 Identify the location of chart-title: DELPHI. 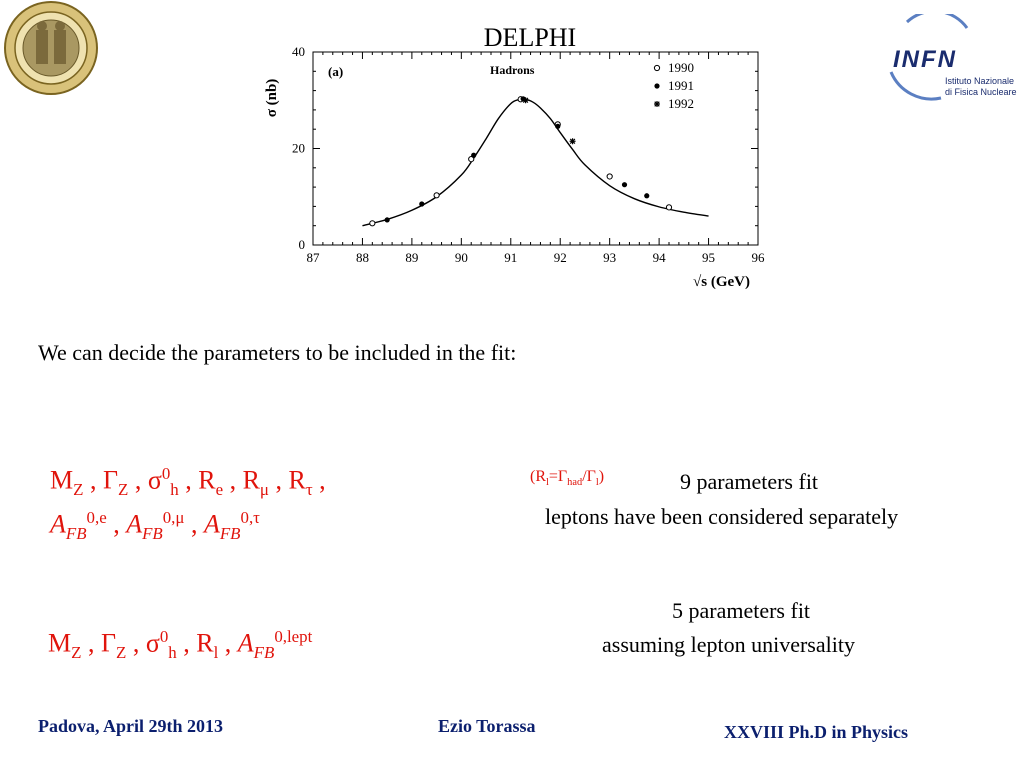
(530, 37).